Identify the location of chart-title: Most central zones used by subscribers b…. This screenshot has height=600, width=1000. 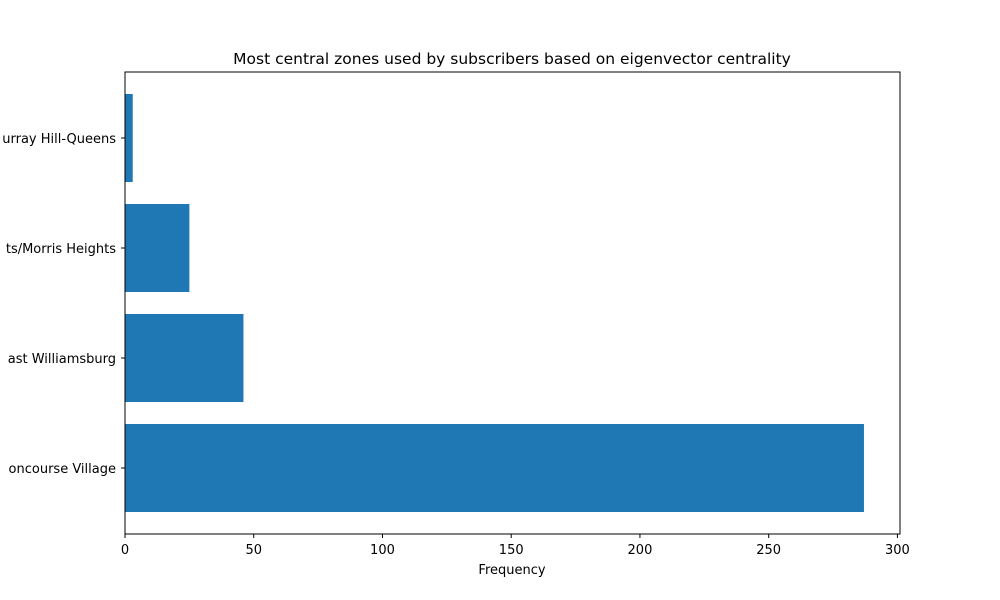
(512, 59).